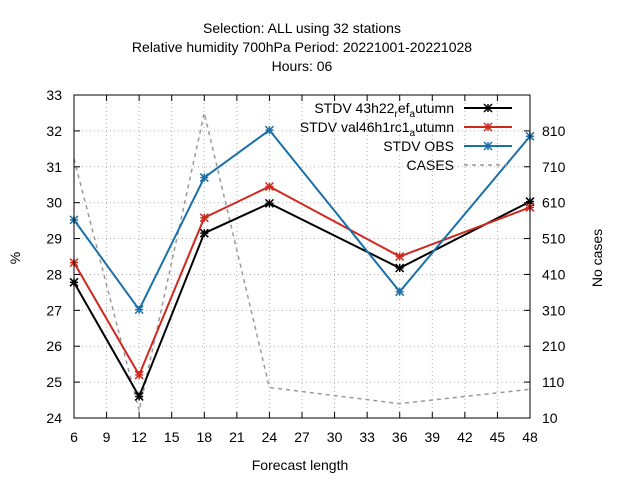 This screenshot has height=480, width=640. What do you see at coordinates (54, 95) in the screenshot?
I see `y-tick-label: 33` at bounding box center [54, 95].